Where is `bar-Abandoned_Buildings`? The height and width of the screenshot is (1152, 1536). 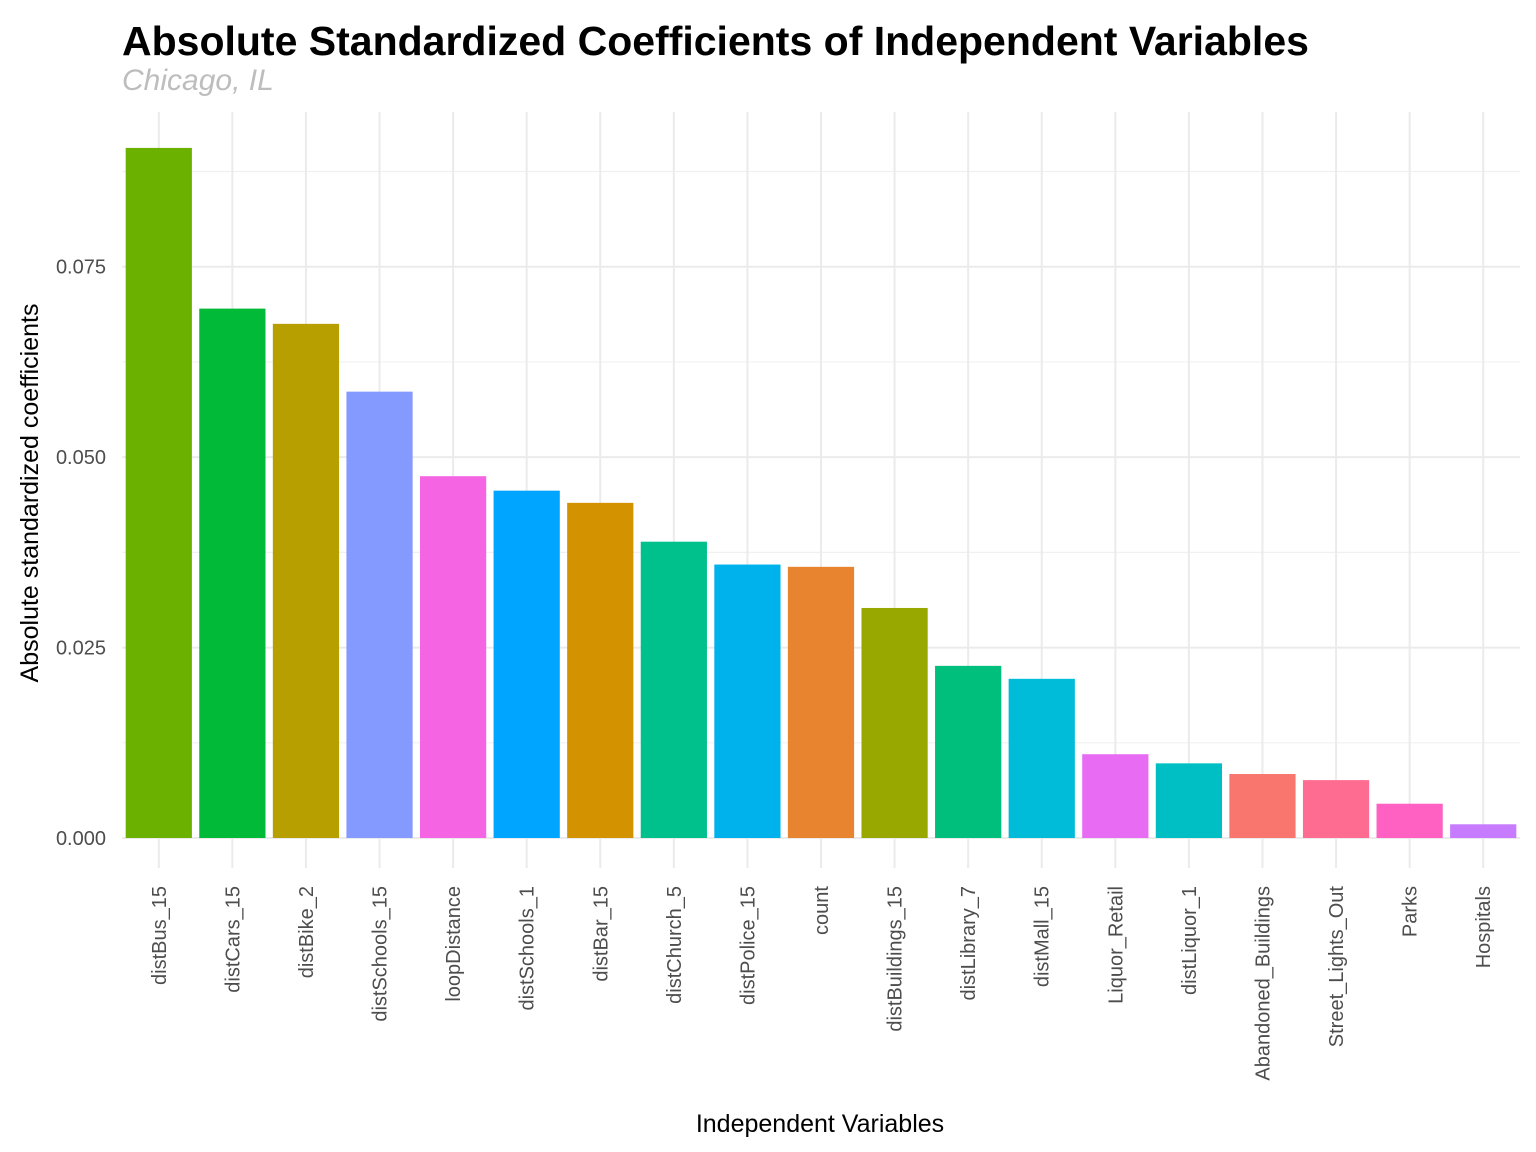
bar-Abandoned_Buildings is located at coordinates (1262, 806).